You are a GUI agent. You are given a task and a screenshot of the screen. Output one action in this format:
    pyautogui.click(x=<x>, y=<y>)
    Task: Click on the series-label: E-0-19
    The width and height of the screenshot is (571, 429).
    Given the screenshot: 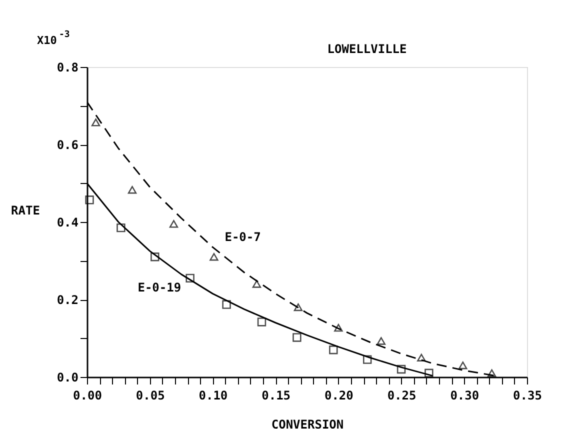 What is the action you would take?
    pyautogui.click(x=160, y=287)
    